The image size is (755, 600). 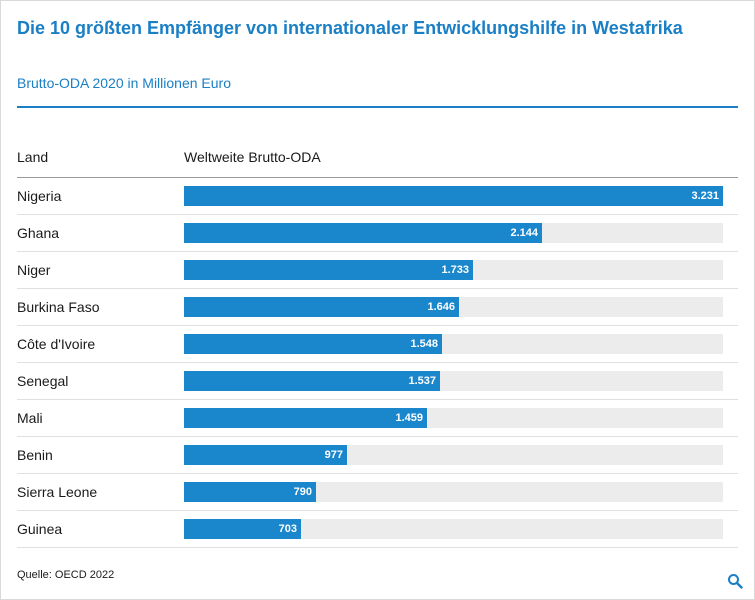 What do you see at coordinates (35, 455) in the screenshot?
I see `country-label: Benin` at bounding box center [35, 455].